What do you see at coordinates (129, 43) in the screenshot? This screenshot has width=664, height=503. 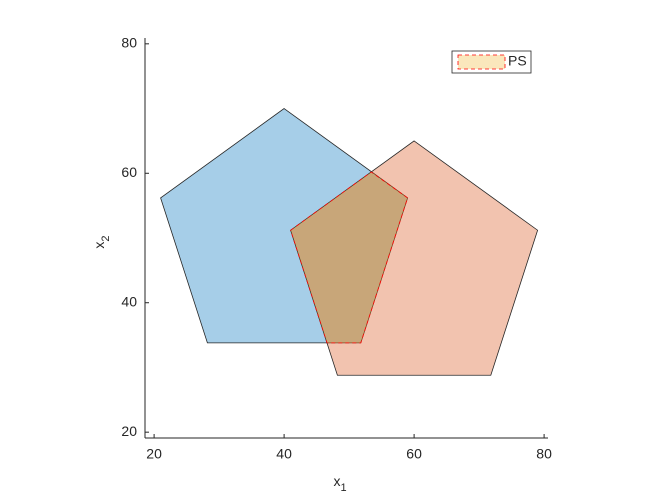 I see `y-tick-label: 80` at bounding box center [129, 43].